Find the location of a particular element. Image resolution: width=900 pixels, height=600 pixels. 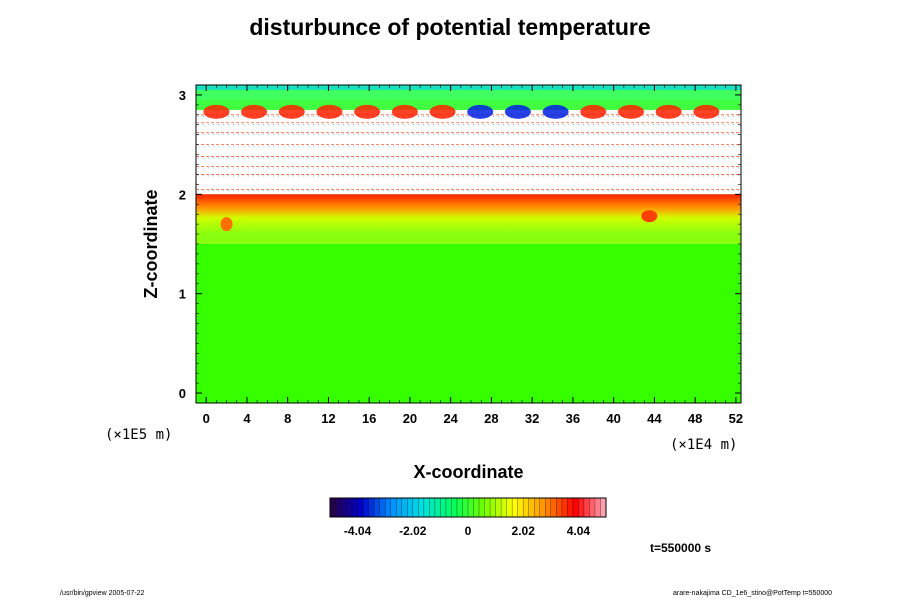

y-axis-label: Z-coordinate is located at coordinates (151, 243).